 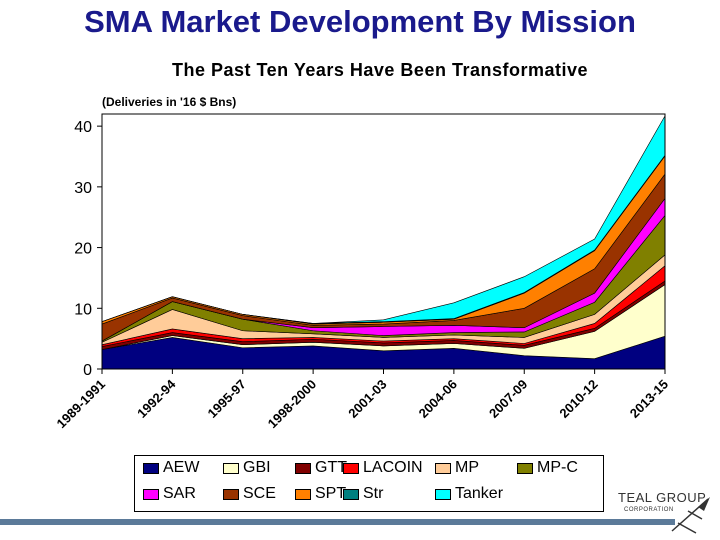 I want to click on legend-item-gbi: GBI, so click(x=247, y=468).